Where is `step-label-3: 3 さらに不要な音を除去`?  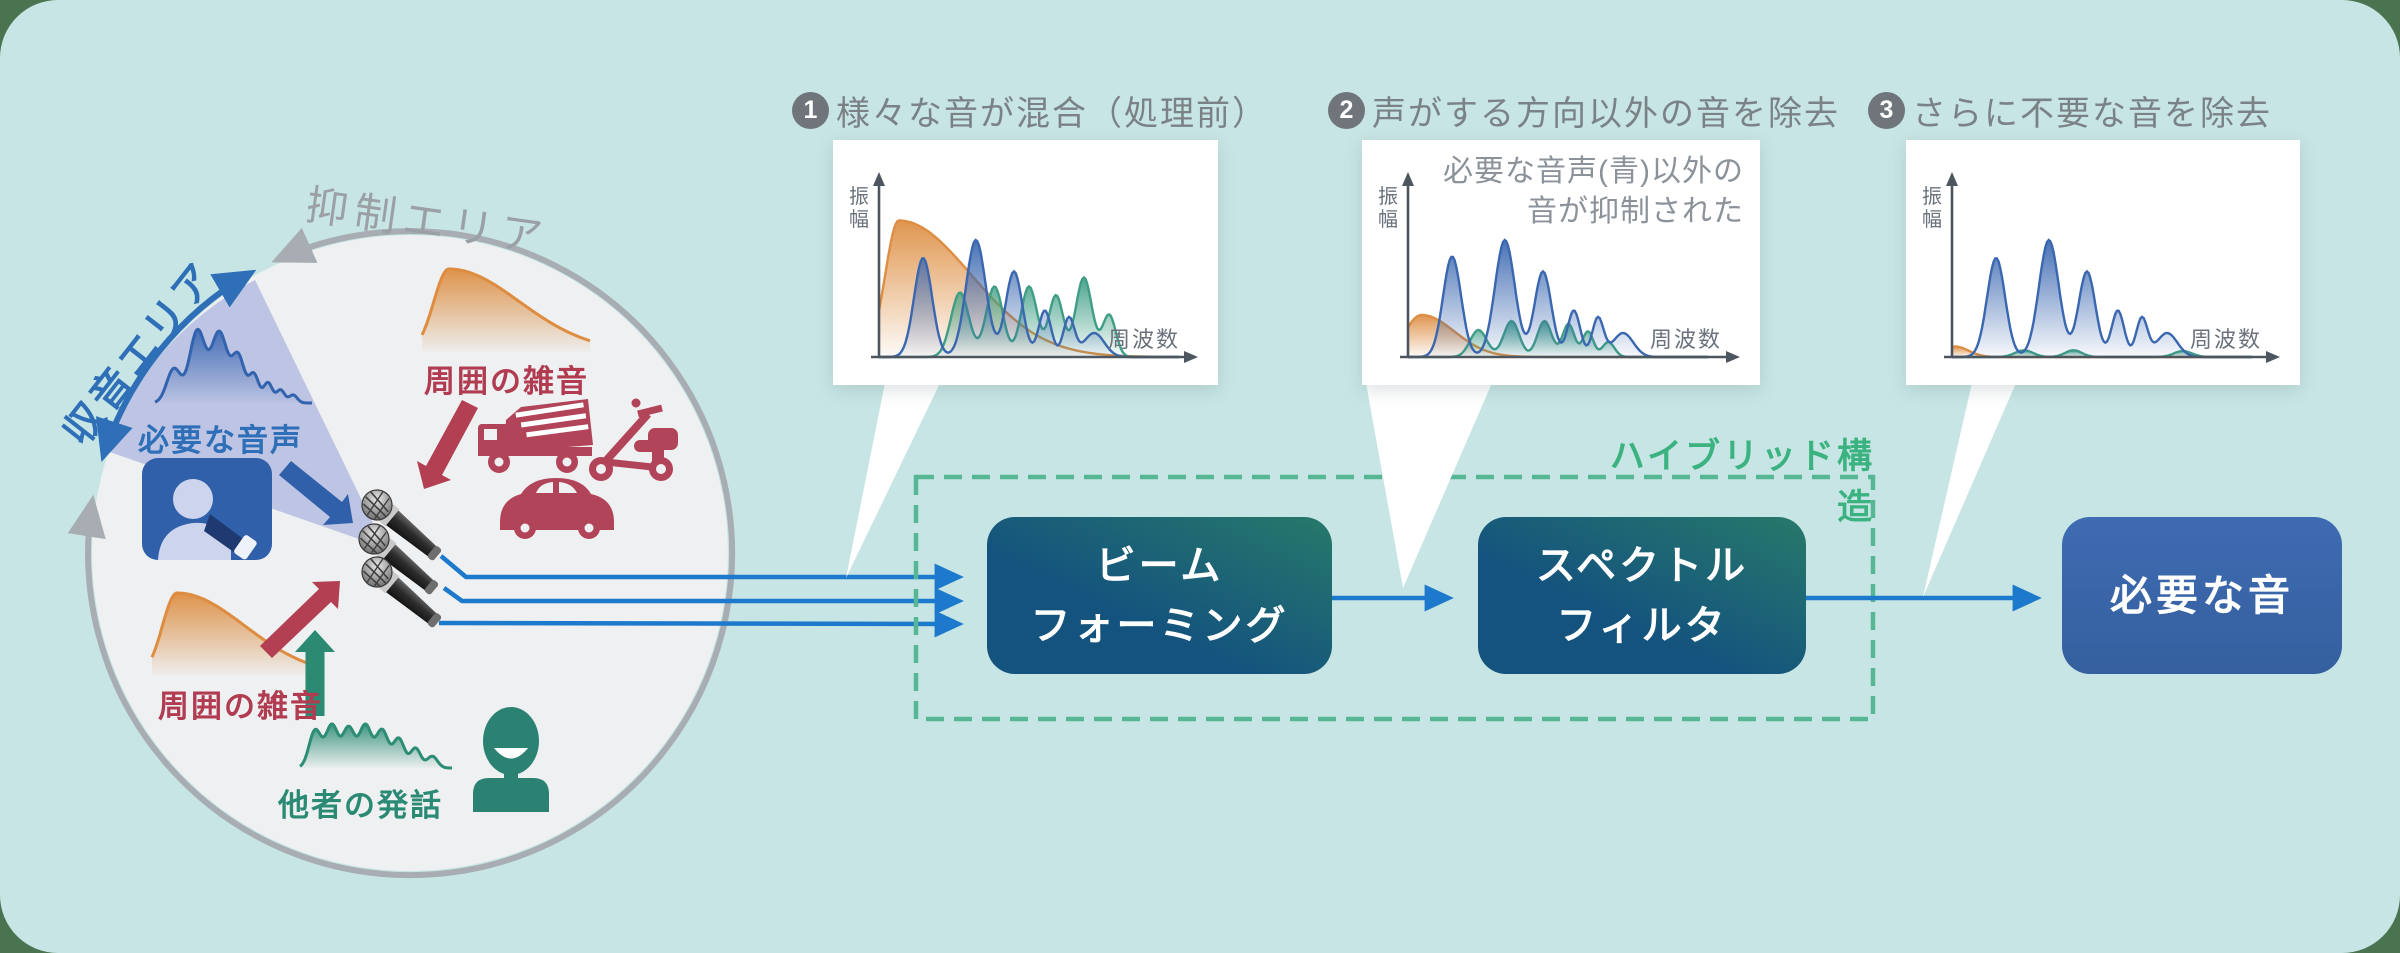 step-label-3: 3 さらに不要な音を除去 is located at coordinates (2070, 110).